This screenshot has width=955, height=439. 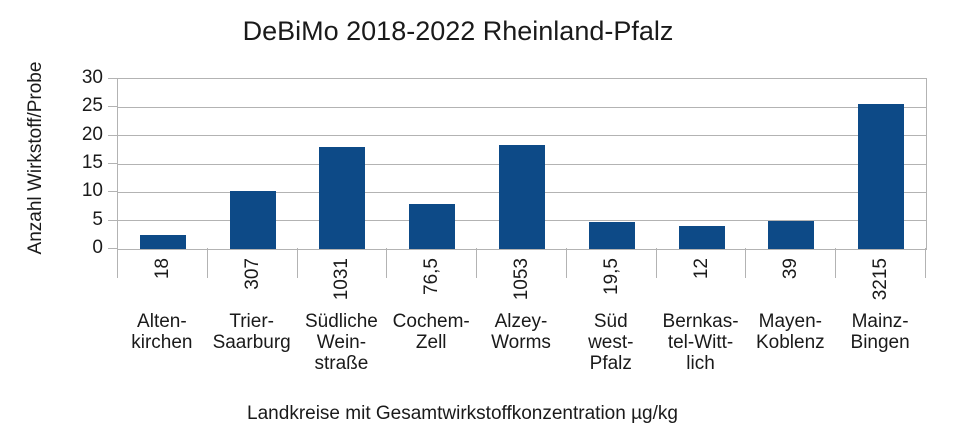 What do you see at coordinates (341, 342) in the screenshot?
I see `category-label: Südliche Wein- straße` at bounding box center [341, 342].